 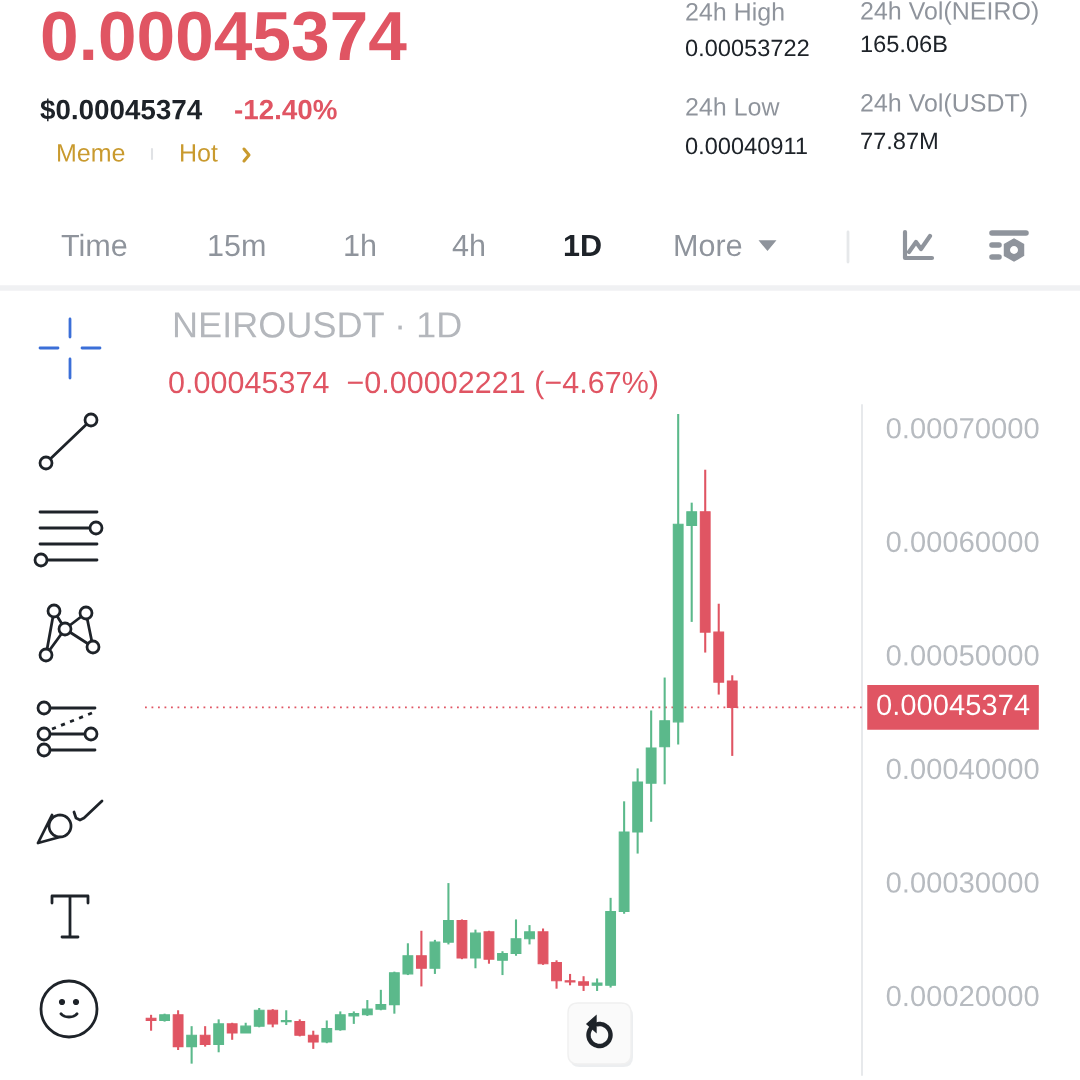 I want to click on chart-title: NEIROUSDT · 1D, so click(x=317, y=325).